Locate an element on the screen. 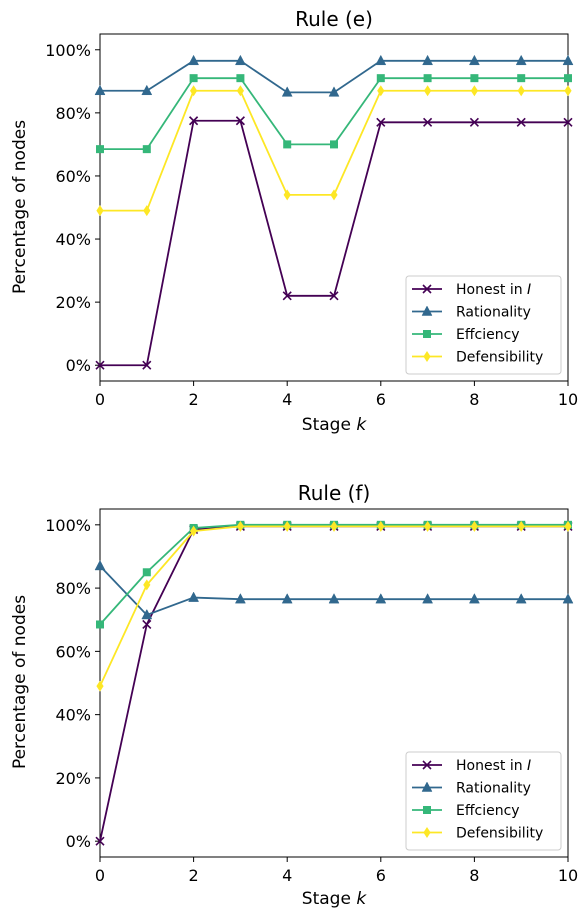  legend-label: Rationality is located at coordinates (493, 789).